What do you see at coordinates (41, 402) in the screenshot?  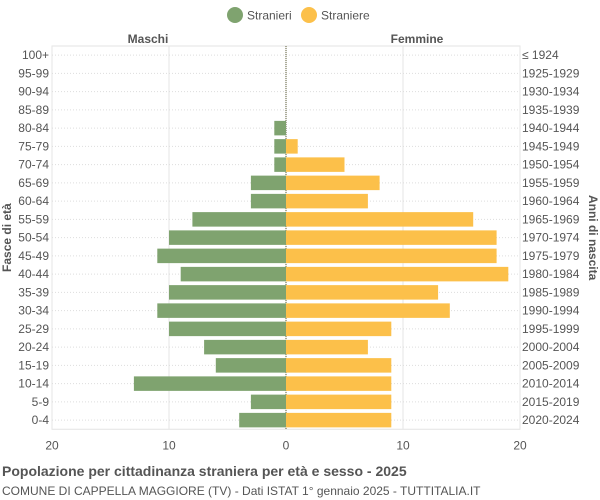 I see `age-group-label: 5-9` at bounding box center [41, 402].